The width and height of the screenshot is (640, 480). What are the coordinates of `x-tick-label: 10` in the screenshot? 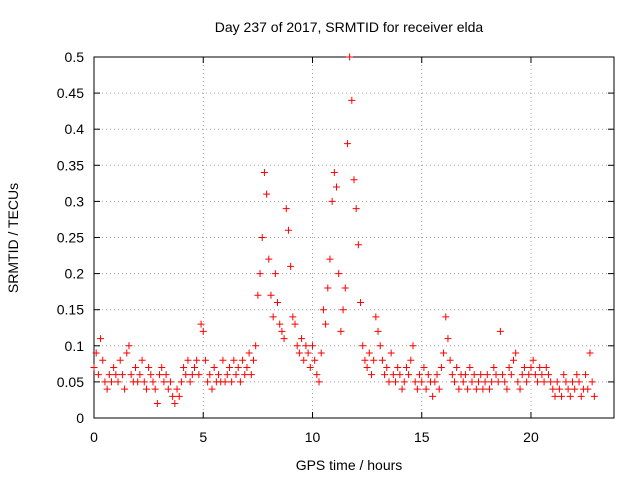 It's located at (313, 437).